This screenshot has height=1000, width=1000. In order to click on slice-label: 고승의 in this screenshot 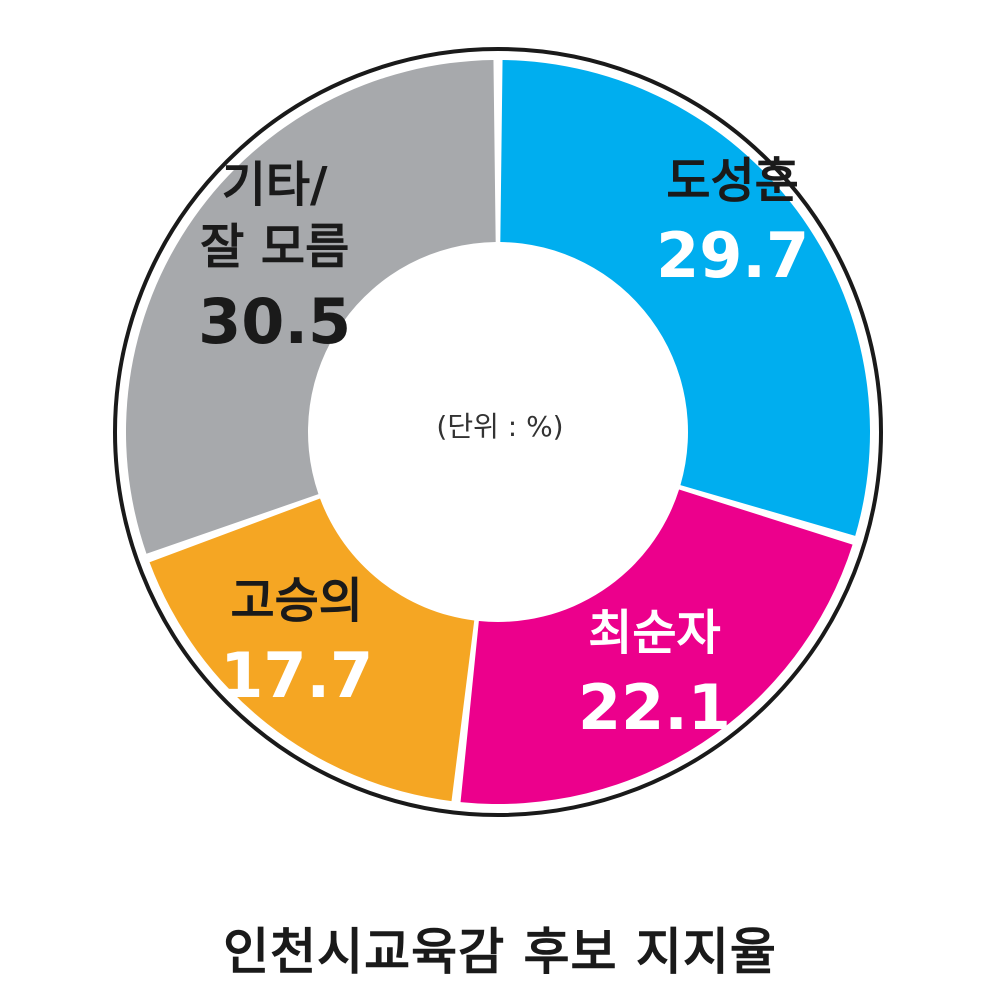, I will do `click(296, 601)`.